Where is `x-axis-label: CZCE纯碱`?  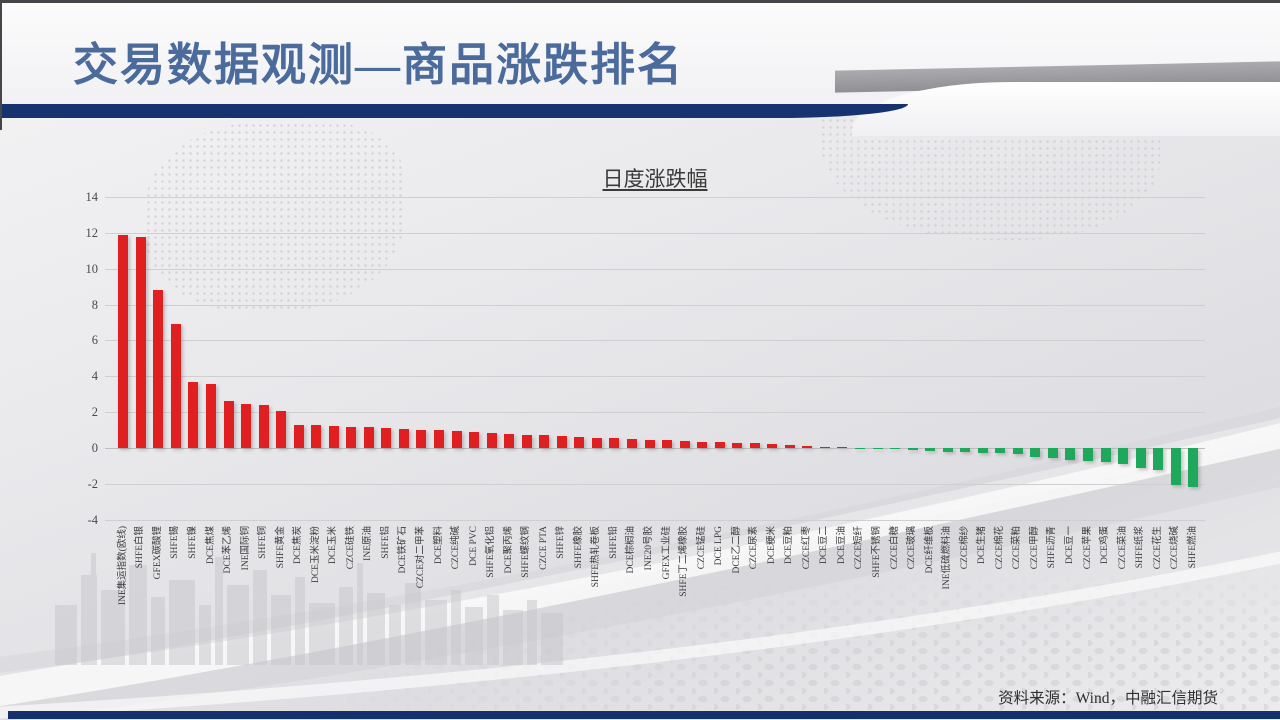
x-axis-label: CZCE纯碱 is located at coordinates (456, 548).